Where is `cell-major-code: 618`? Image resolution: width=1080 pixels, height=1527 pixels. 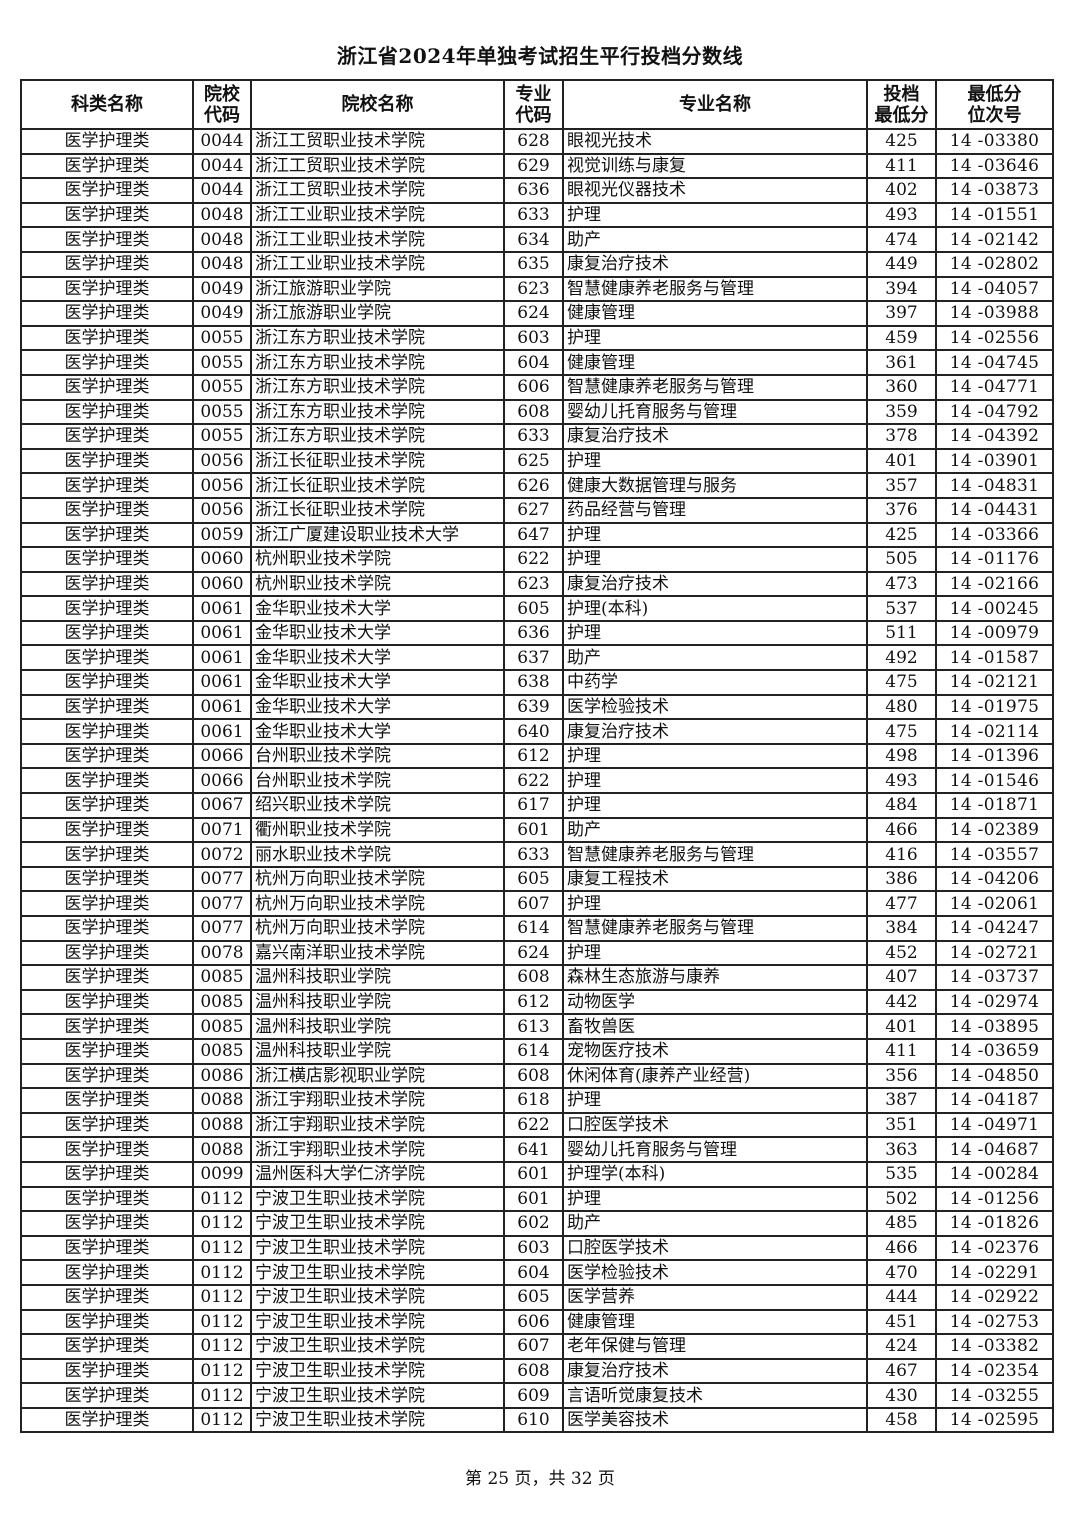
cell-major-code: 618 is located at coordinates (533, 1100).